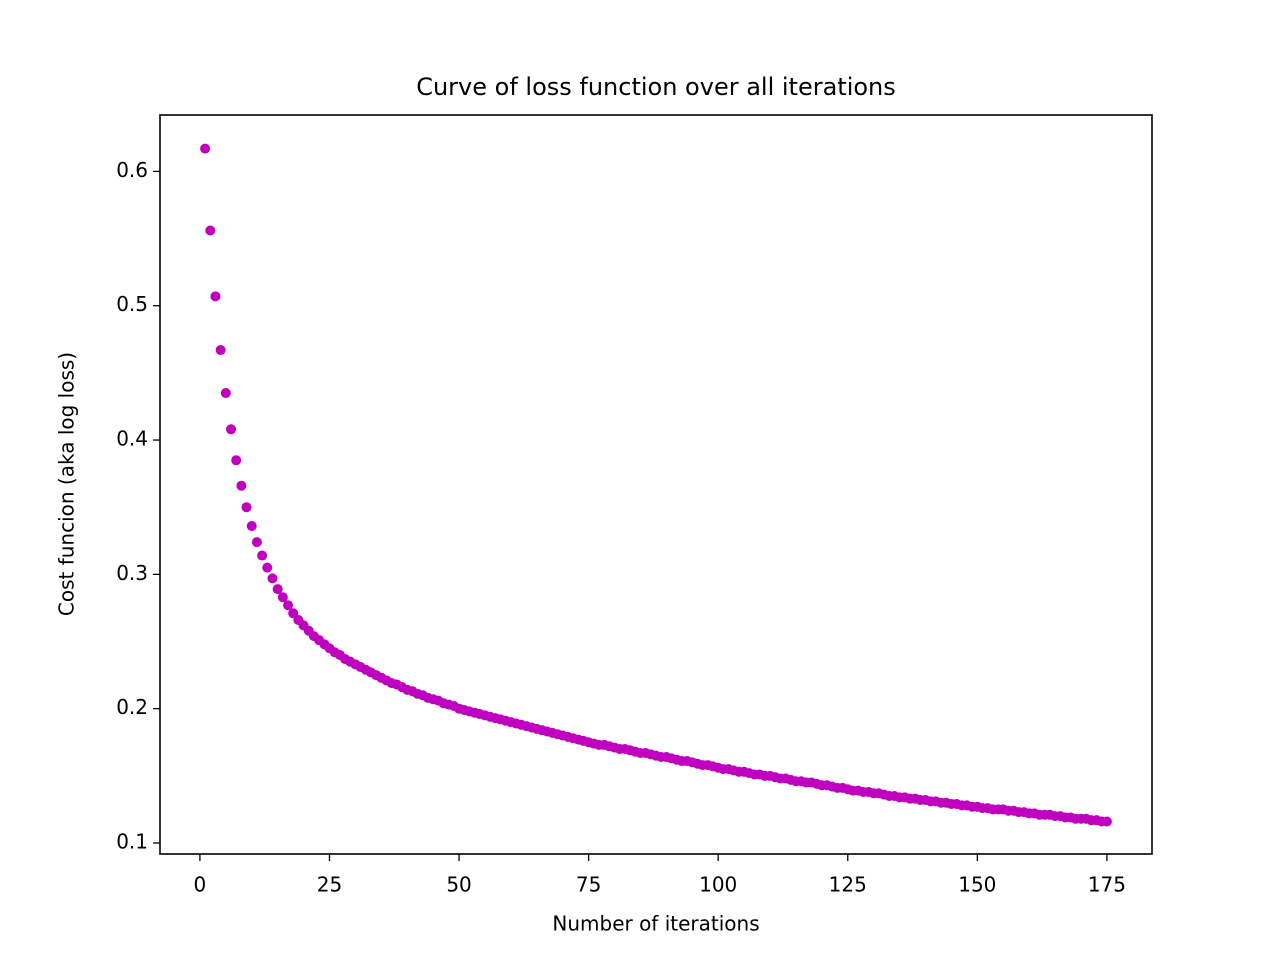 The image size is (1280, 960). Describe the element at coordinates (132, 573) in the screenshot. I see `y-tick-label: 0.3` at that location.